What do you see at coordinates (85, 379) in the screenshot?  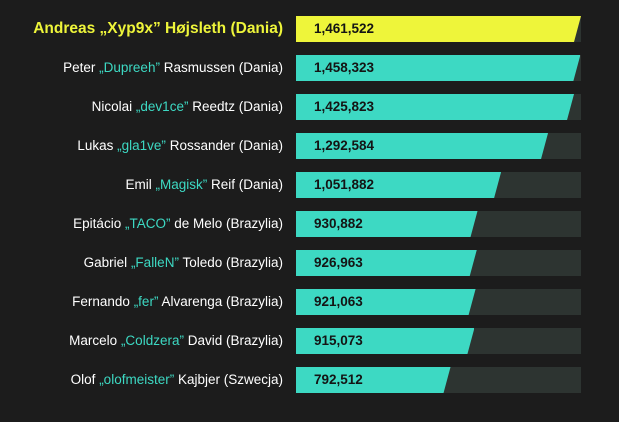 I see `player-first-name: Olof` at bounding box center [85, 379].